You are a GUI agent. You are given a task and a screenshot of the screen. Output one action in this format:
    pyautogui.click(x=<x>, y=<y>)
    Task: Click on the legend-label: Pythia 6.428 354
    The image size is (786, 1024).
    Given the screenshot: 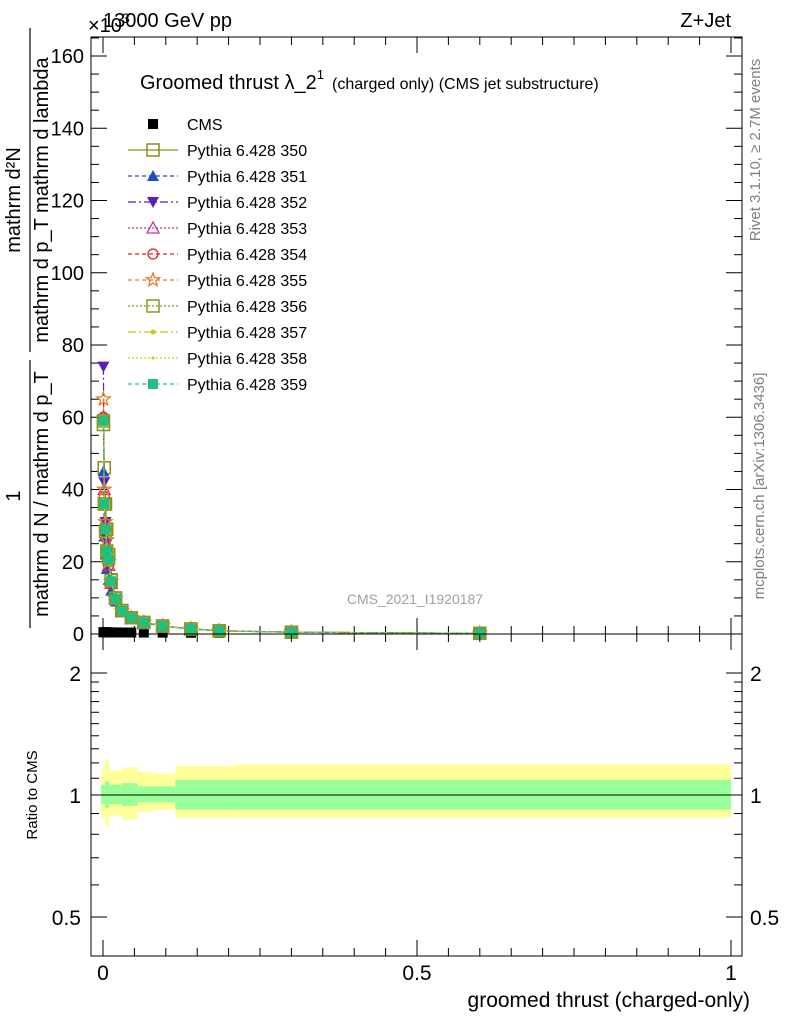 What is the action you would take?
    pyautogui.click(x=247, y=255)
    